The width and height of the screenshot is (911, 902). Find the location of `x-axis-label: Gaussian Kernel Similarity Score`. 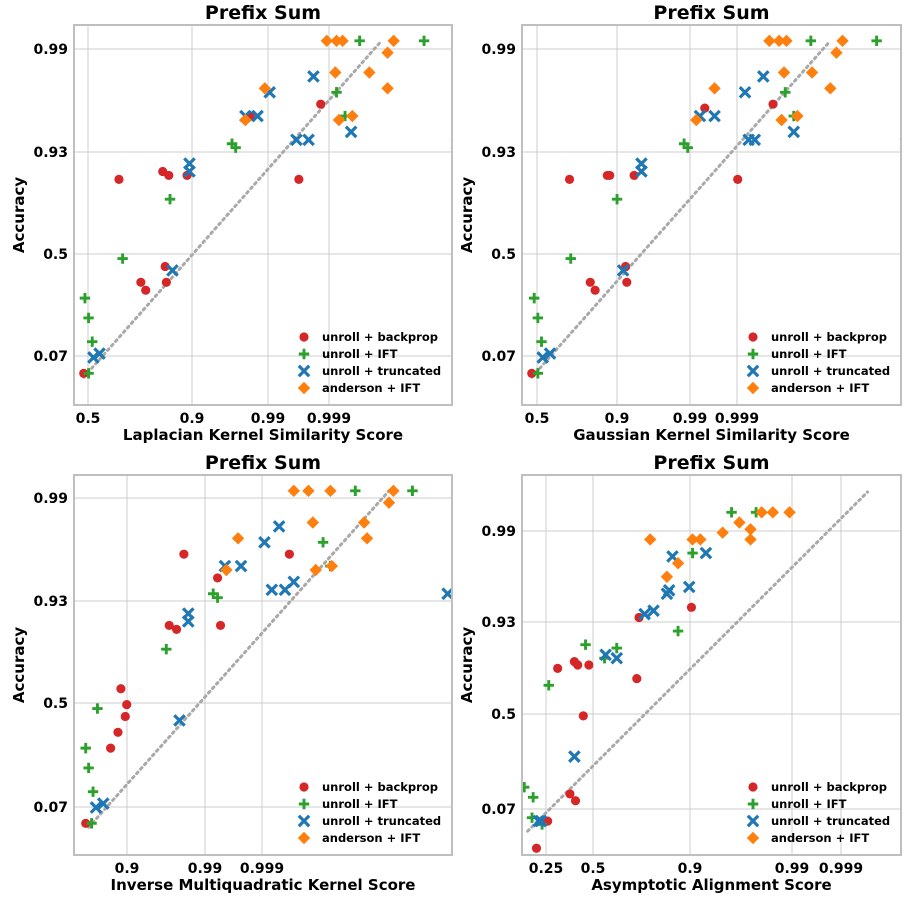

x-axis-label: Gaussian Kernel Similarity Score is located at coordinates (711, 435).